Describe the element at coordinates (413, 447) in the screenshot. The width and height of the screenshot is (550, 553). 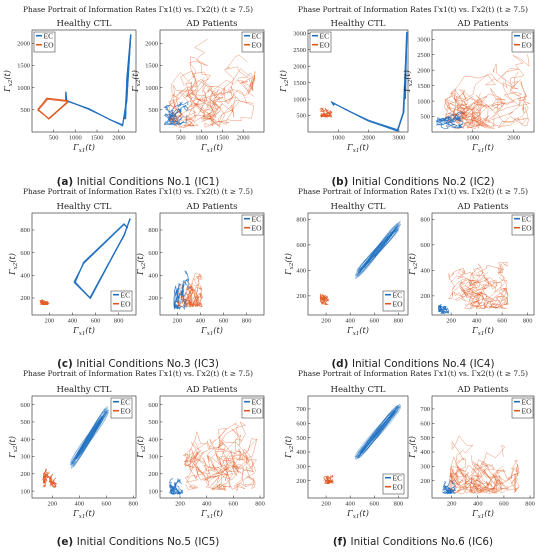
I see `y-axis-label-text: Γx2(t)` at that location.